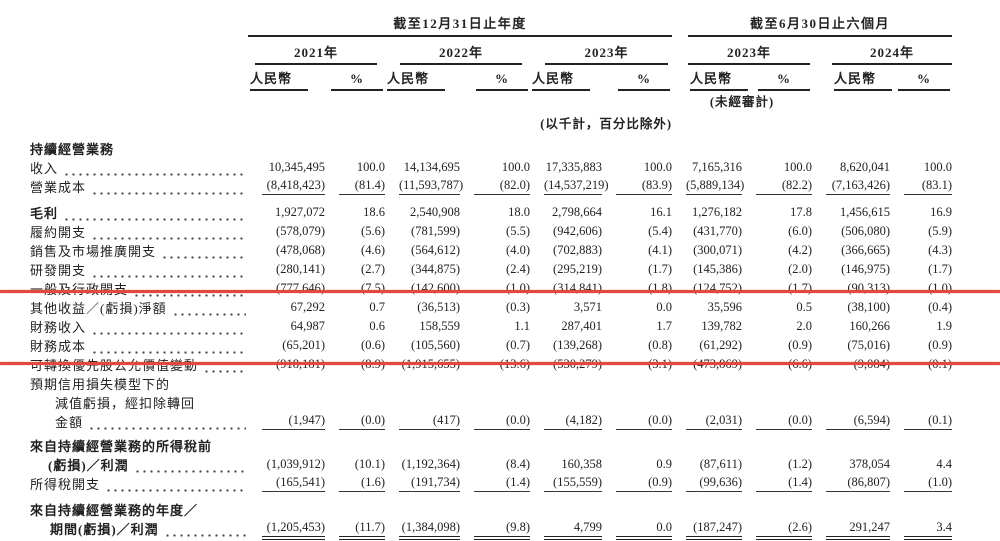 This screenshot has width=1000, height=541. Describe the element at coordinates (644, 186) in the screenshot. I see `cell-value: (83.9)` at that location.